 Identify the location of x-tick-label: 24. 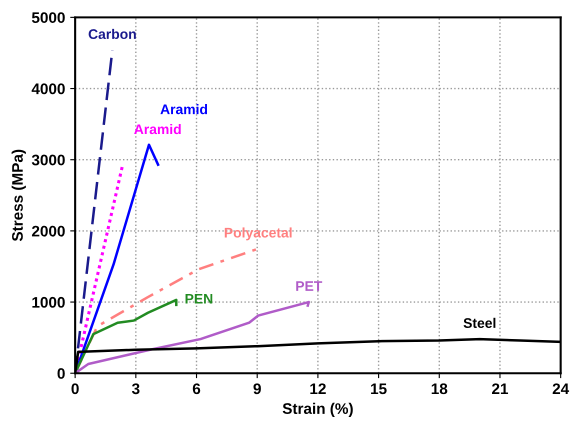
(561, 388).